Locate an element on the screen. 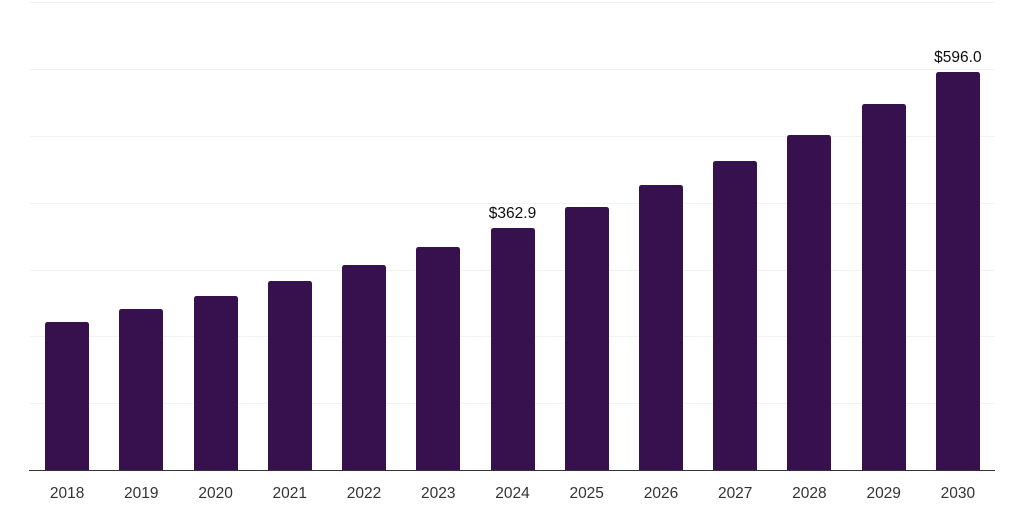 The width and height of the screenshot is (1024, 512). x-tick-label-2019: 2019 is located at coordinates (141, 493).